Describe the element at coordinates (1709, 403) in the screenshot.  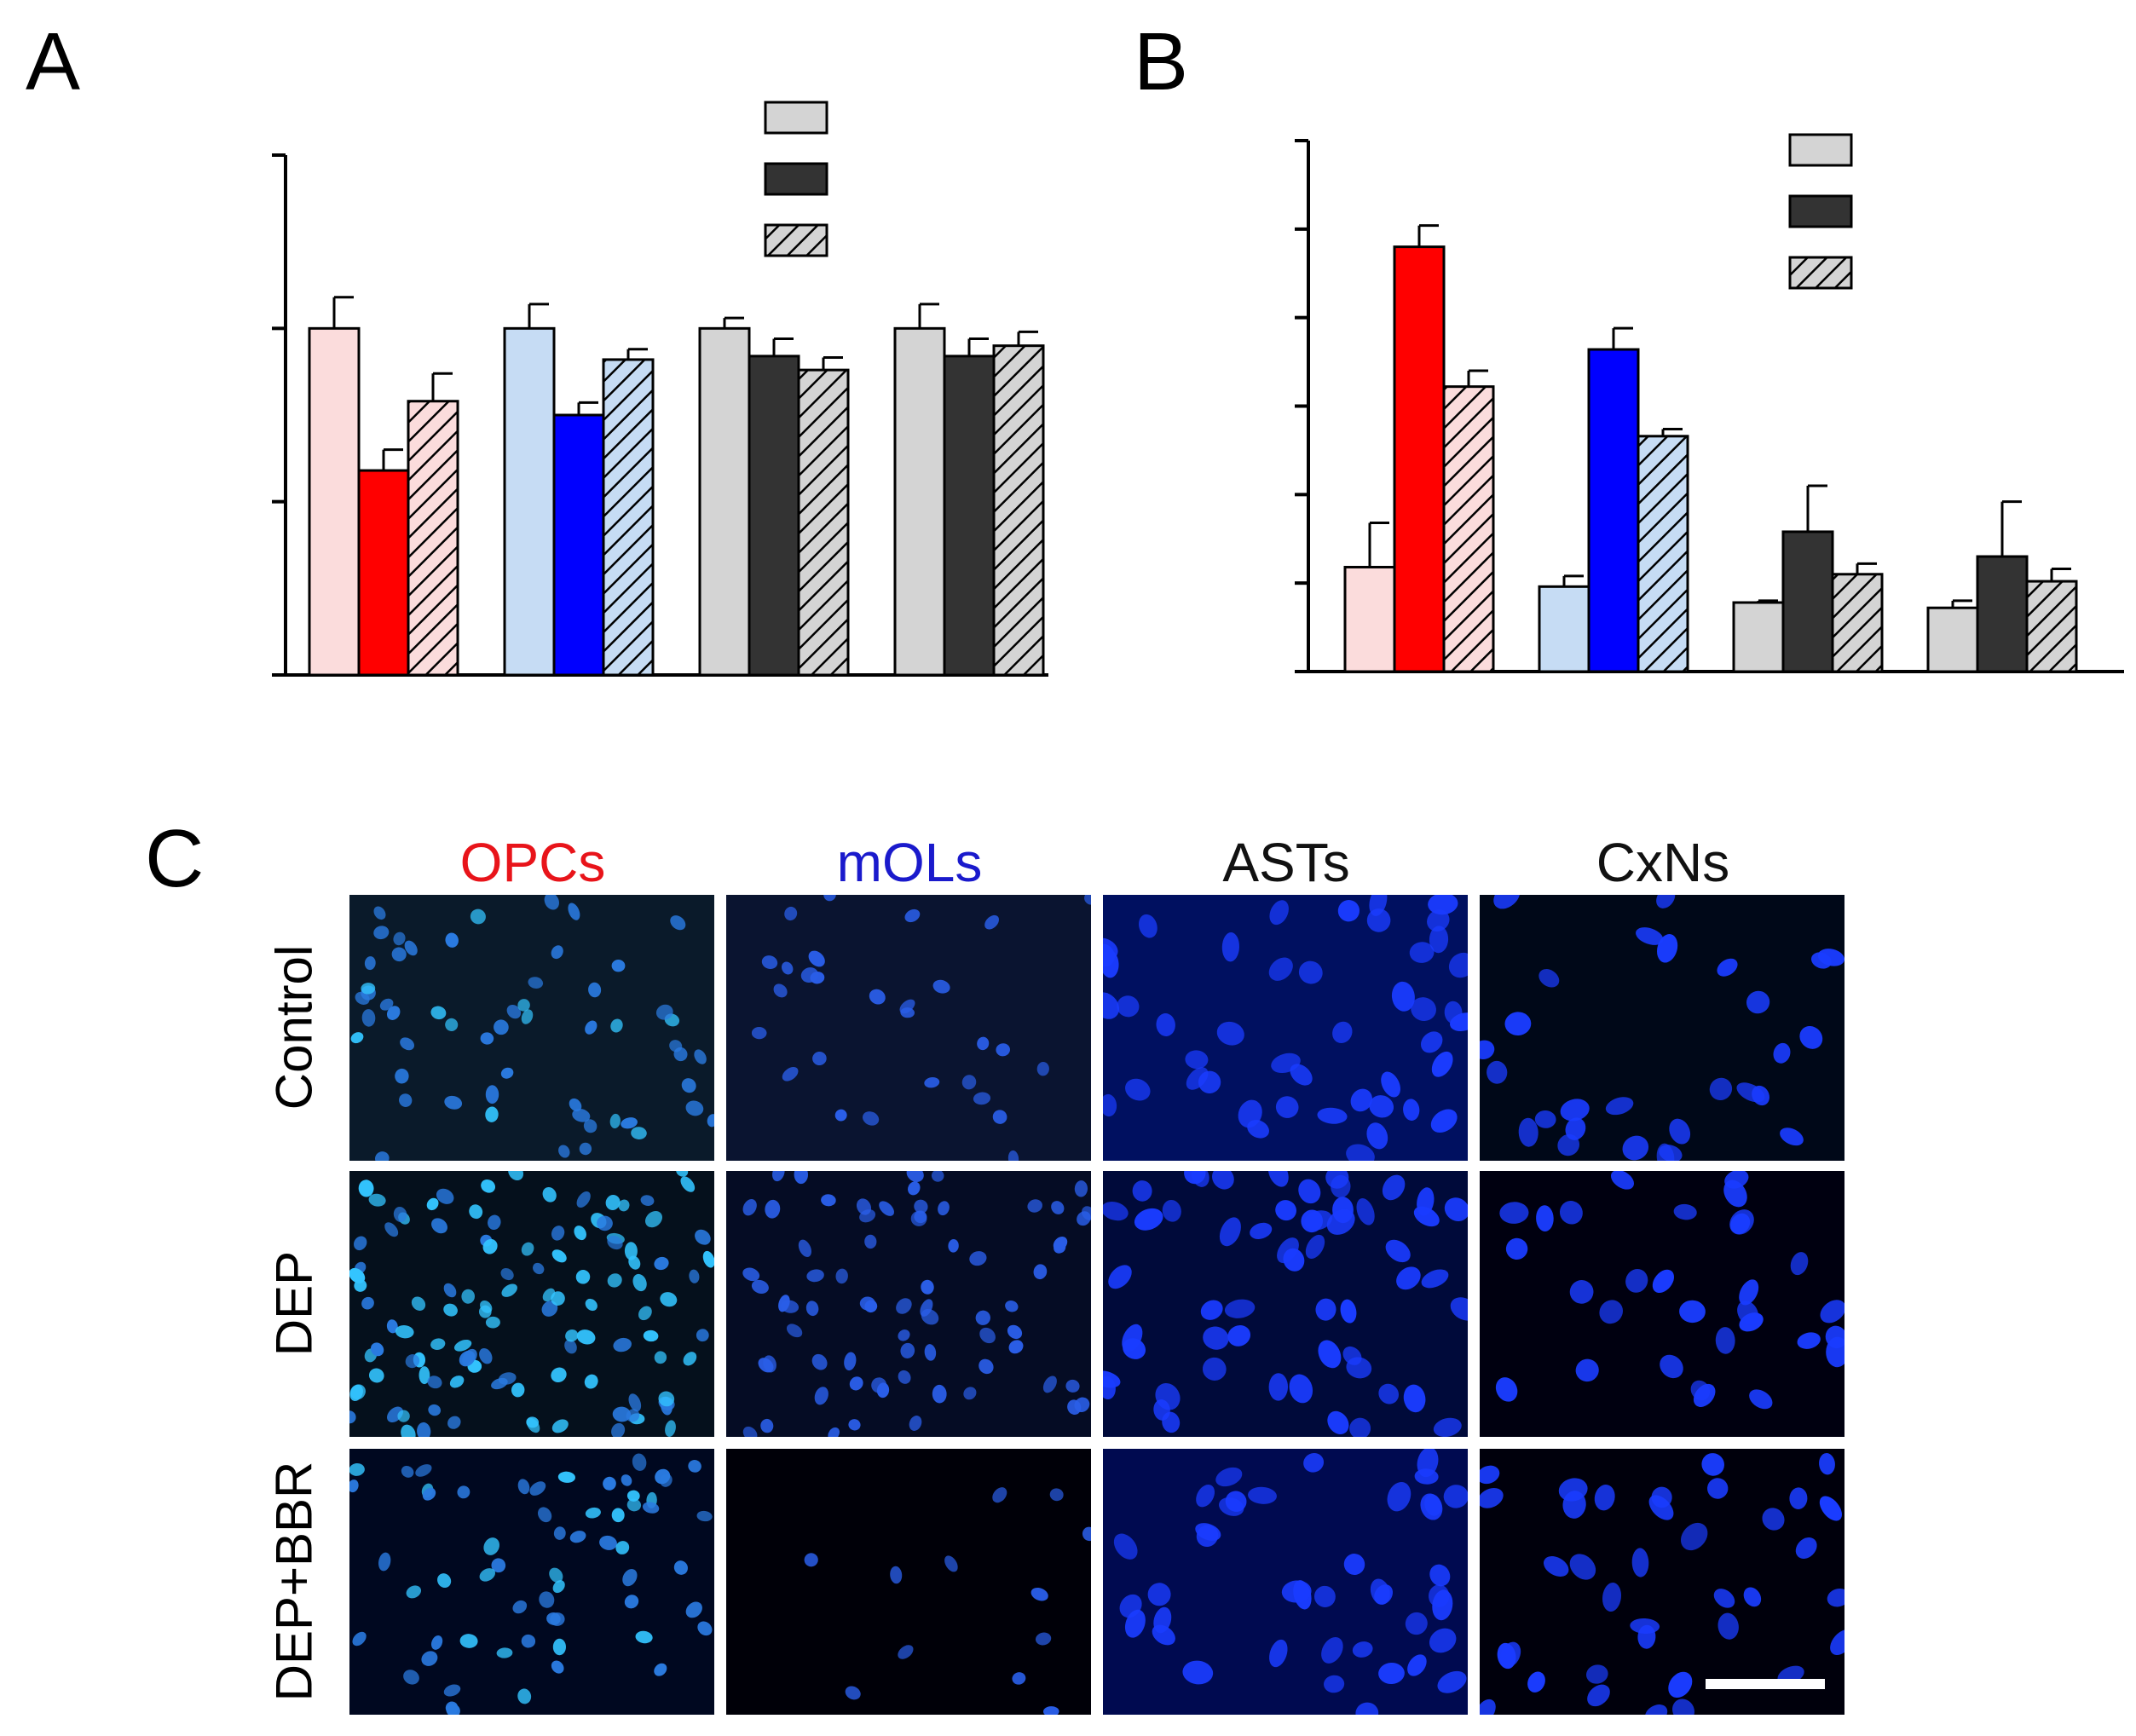
I see `chart-b` at that location.